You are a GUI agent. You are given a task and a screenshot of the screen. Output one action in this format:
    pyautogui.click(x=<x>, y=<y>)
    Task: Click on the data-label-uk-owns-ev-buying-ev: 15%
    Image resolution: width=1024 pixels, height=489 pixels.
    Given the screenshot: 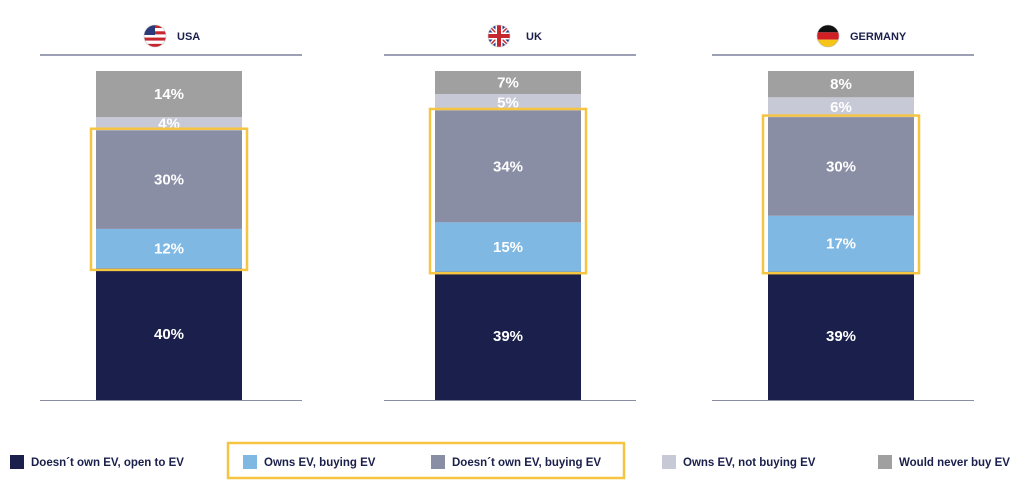 What is the action you would take?
    pyautogui.click(x=508, y=247)
    